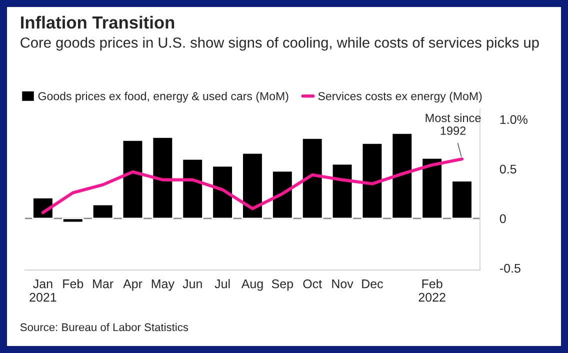 This screenshot has height=353, width=568. What do you see at coordinates (222, 283) in the screenshot?
I see `x-tick-label: Jul` at bounding box center [222, 283].